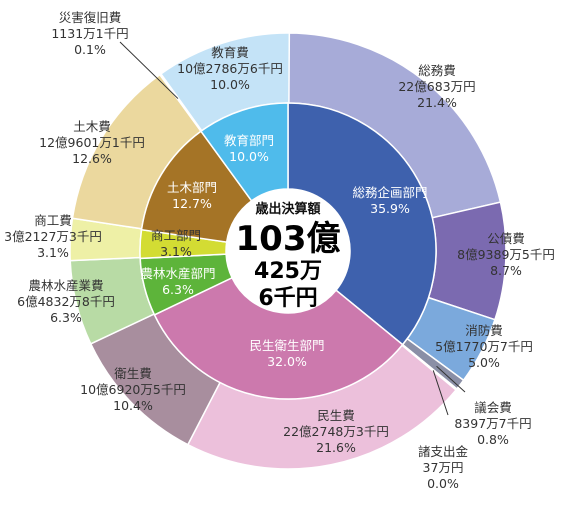 This screenshot has height=505, width=583. What do you see at coordinates (484, 346) in the screenshot?
I see `outer-label-2: 消防費 5億1770万7千円 5.0%` at bounding box center [484, 346].